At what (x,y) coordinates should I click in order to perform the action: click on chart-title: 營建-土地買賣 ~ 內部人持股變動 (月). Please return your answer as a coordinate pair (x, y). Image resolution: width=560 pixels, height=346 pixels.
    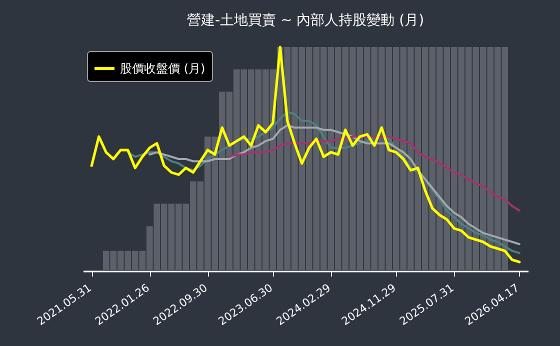
    Looking at the image, I should click on (305, 20).